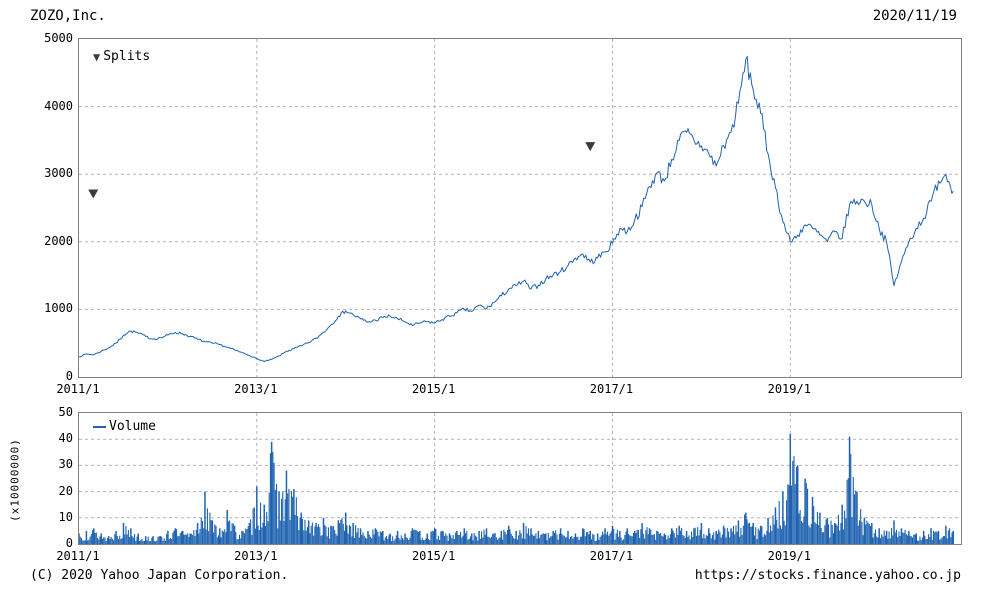  What do you see at coordinates (590, 147) in the screenshot?
I see `split-marker` at bounding box center [590, 147].